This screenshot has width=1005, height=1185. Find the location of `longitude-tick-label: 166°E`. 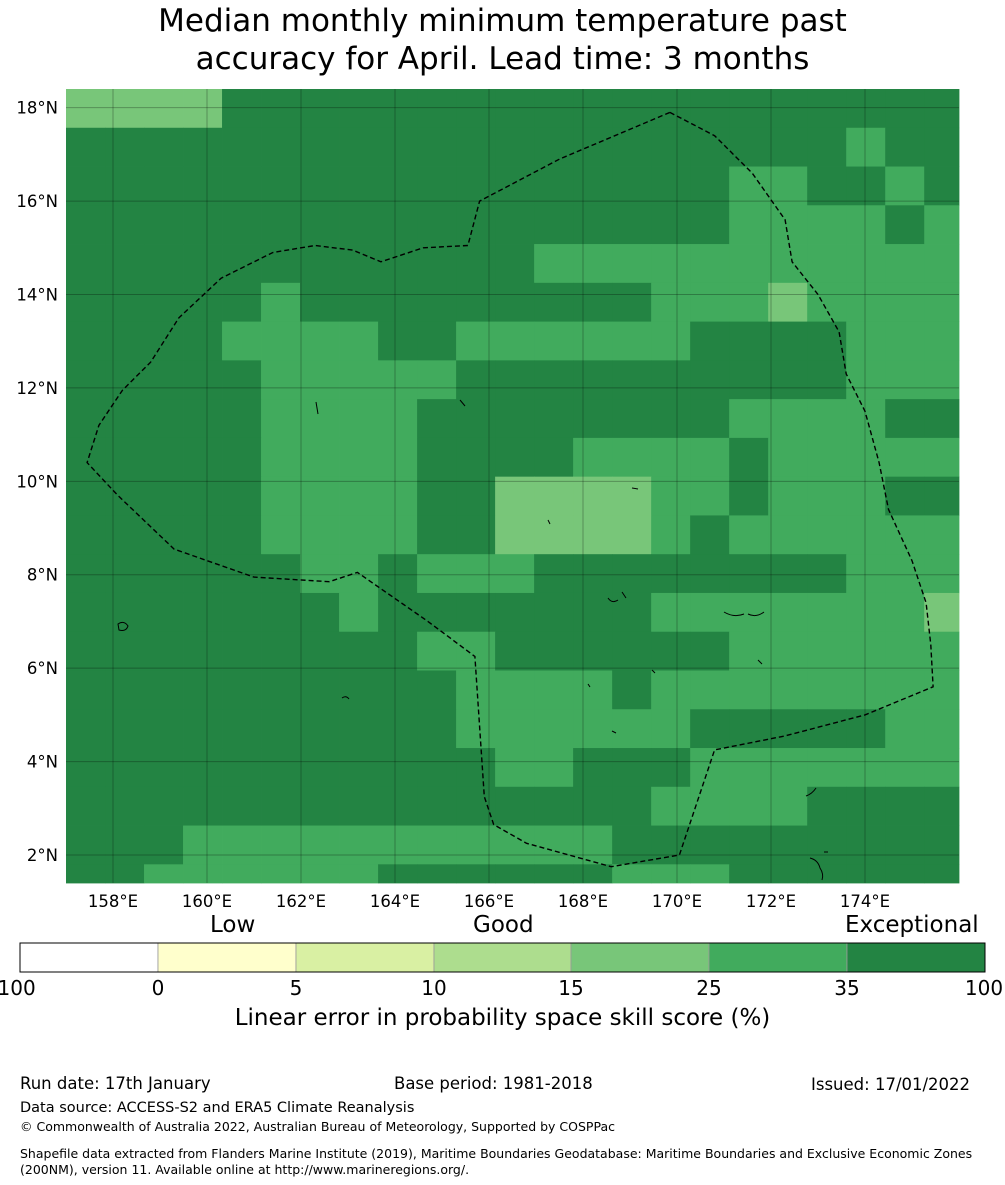

longitude-tick-label: 166°E is located at coordinates (489, 901).